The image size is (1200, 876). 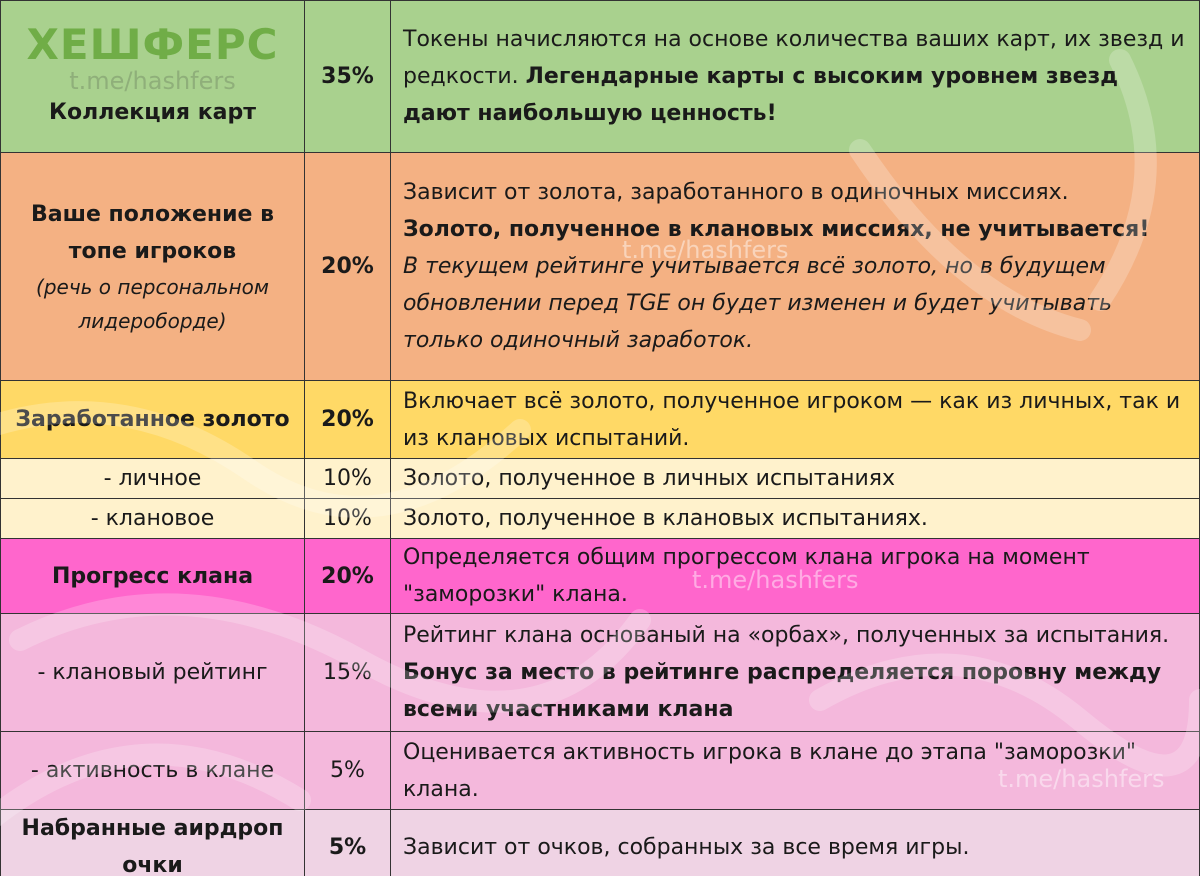 I want to click on row-name: Коллекция карт, so click(x=152, y=112).